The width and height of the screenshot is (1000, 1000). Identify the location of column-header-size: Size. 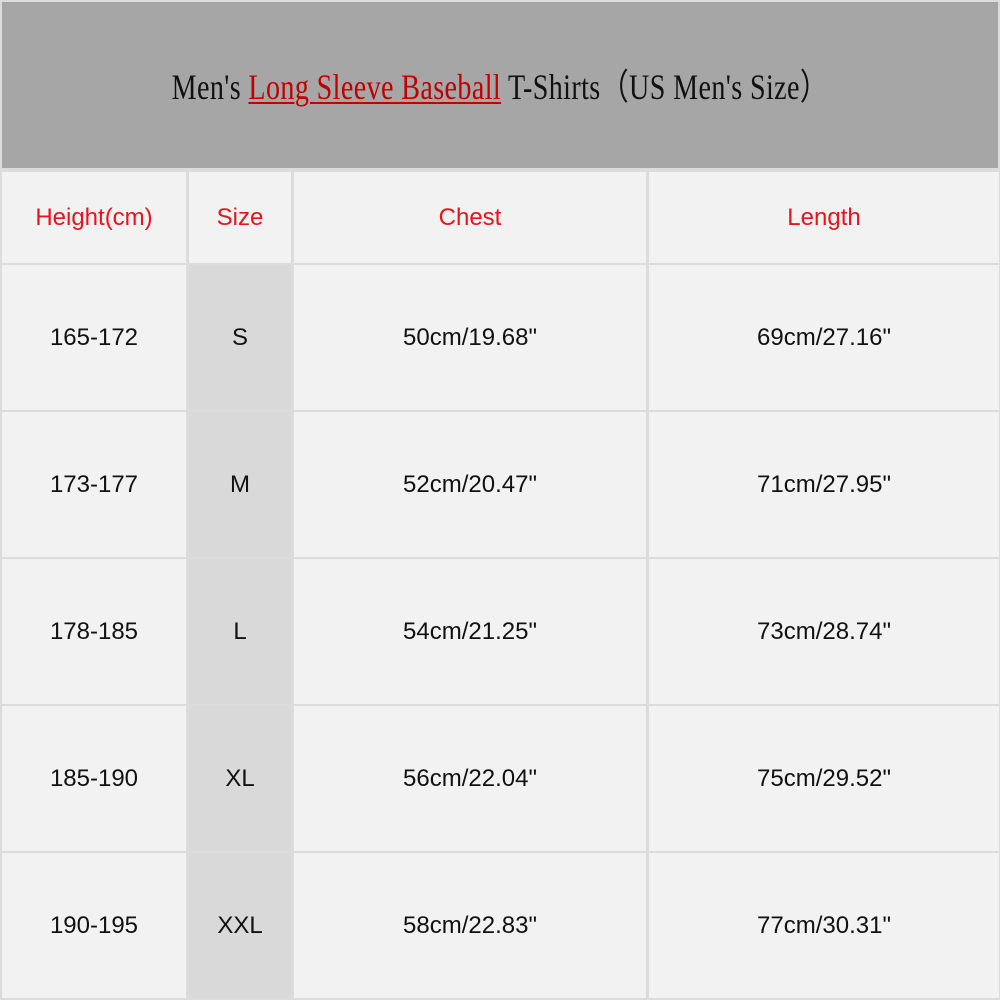
(240, 217).